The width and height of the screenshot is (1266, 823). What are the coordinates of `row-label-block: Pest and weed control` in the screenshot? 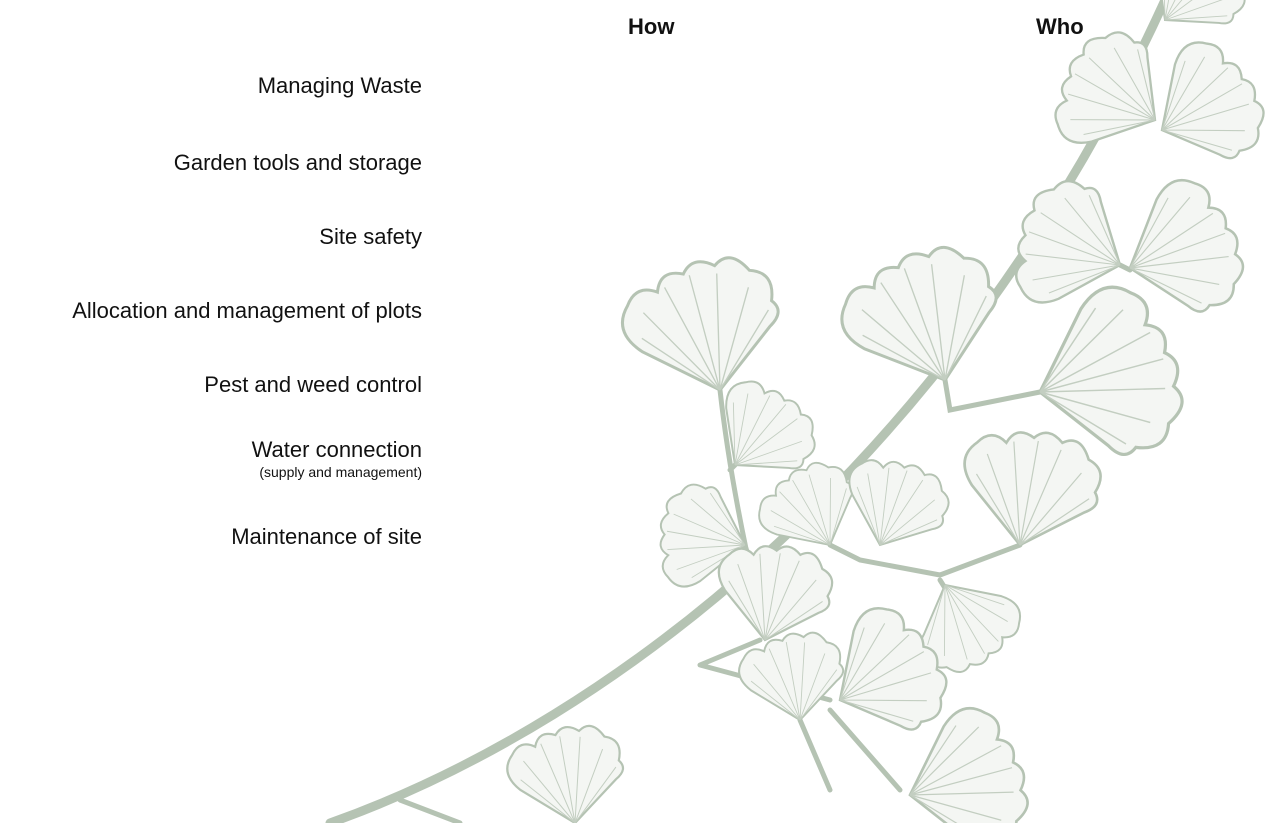 It's located at (313, 385).